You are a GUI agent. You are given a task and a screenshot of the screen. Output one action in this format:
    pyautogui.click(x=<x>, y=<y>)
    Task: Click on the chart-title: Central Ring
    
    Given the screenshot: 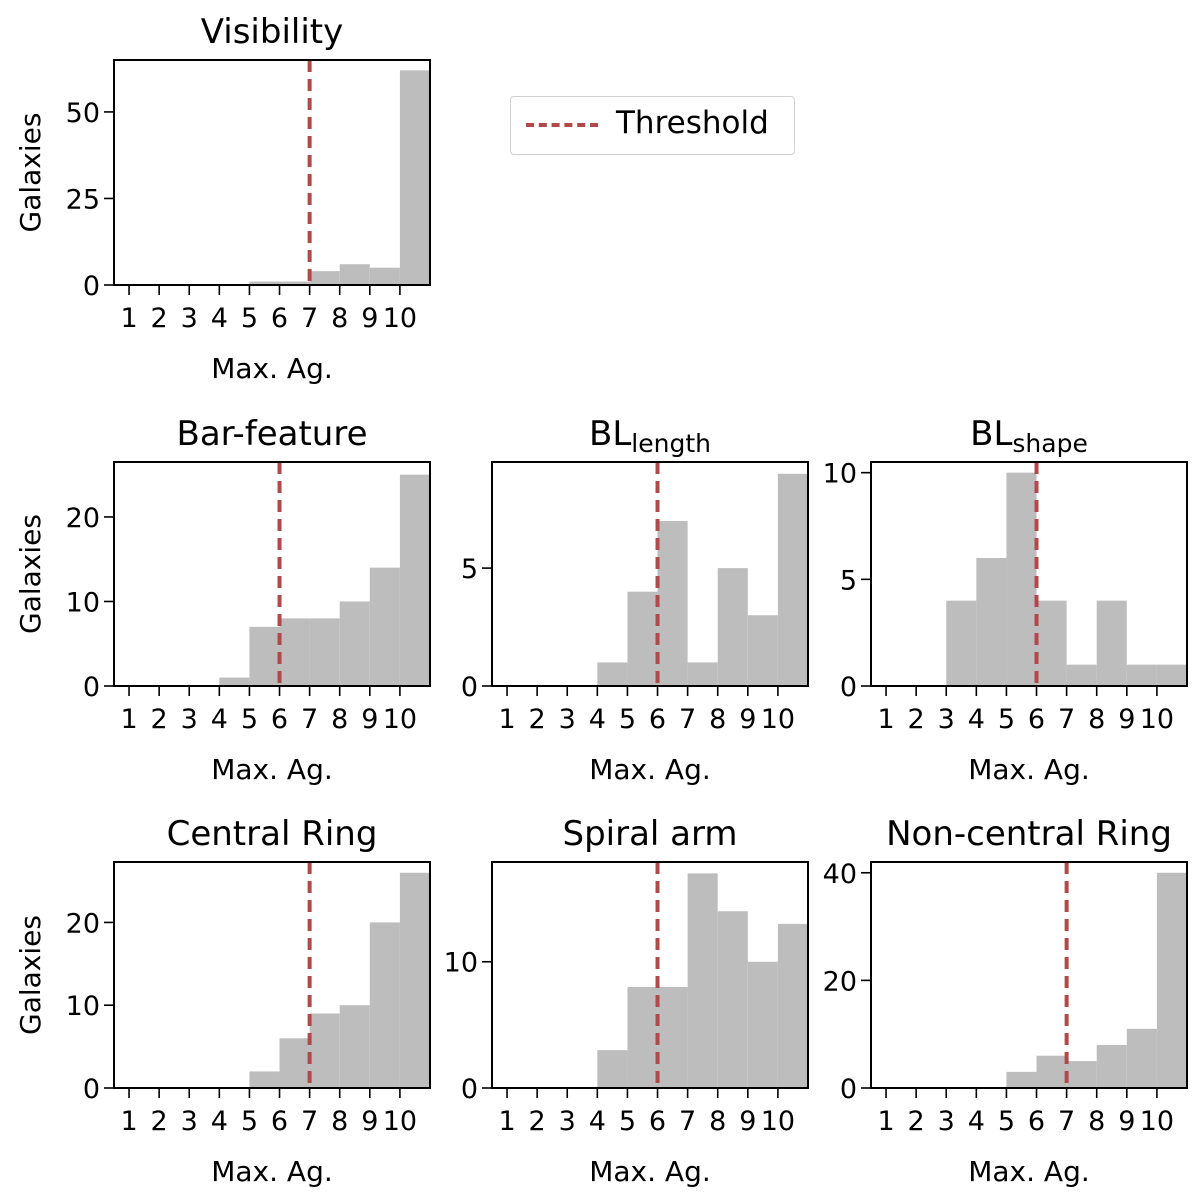 What is the action you would take?
    pyautogui.click(x=272, y=834)
    